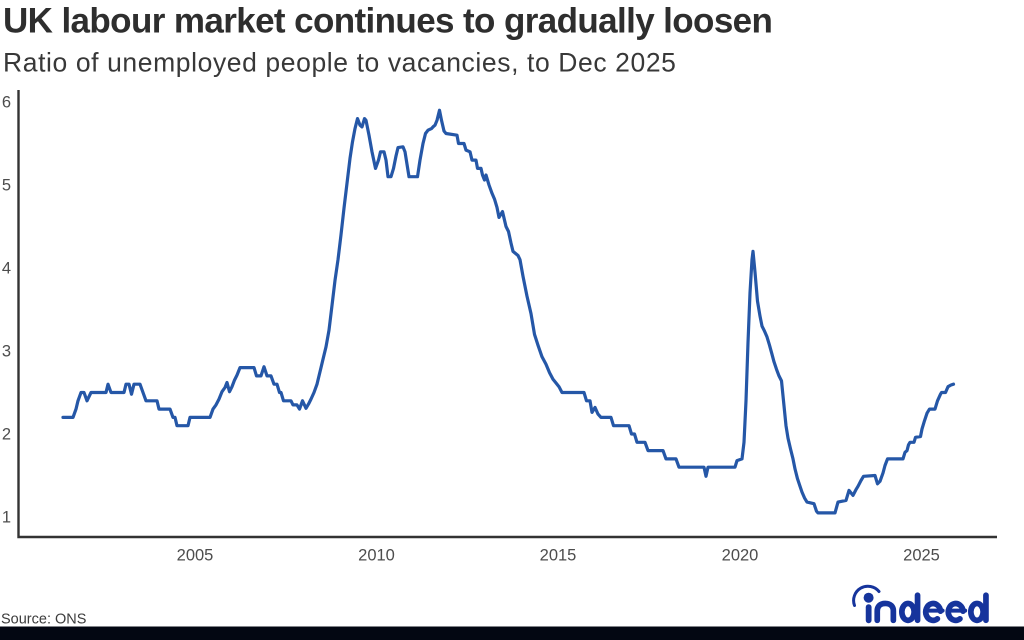 This screenshot has width=1024, height=640. I want to click on svg-text: 2020, so click(740, 556).